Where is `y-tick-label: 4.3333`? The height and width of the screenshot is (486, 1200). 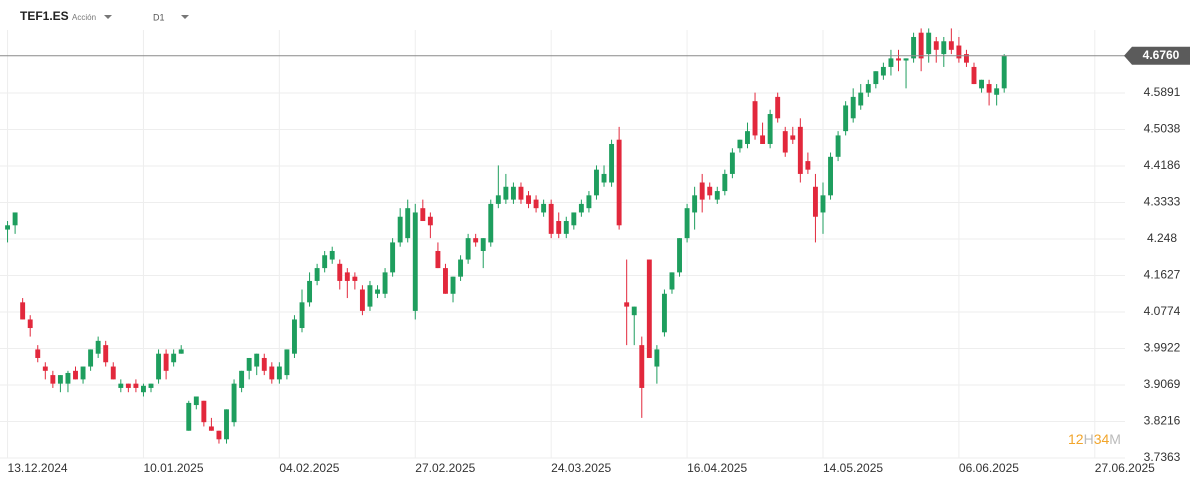
y-tick-label: 4.3333 is located at coordinates (1162, 202).